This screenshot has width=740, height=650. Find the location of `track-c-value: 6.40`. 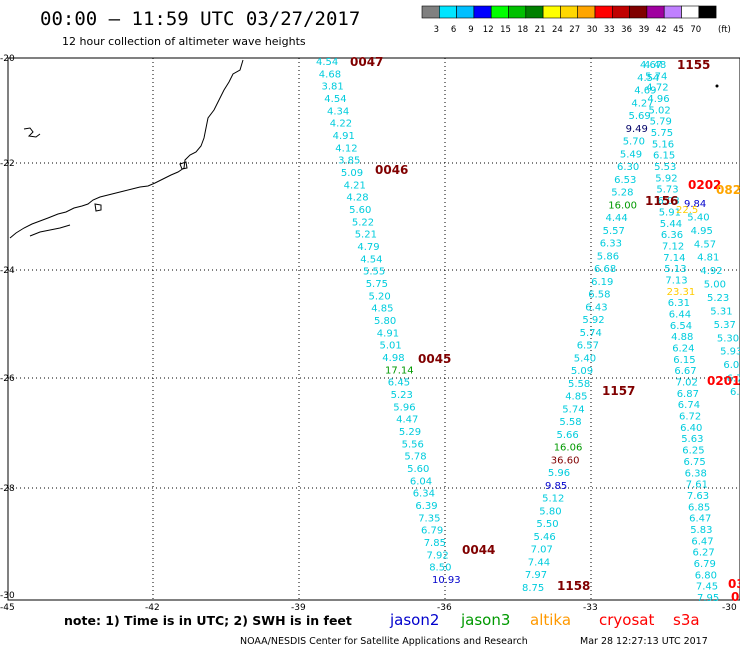

track-c-value: 6.40 is located at coordinates (691, 428).